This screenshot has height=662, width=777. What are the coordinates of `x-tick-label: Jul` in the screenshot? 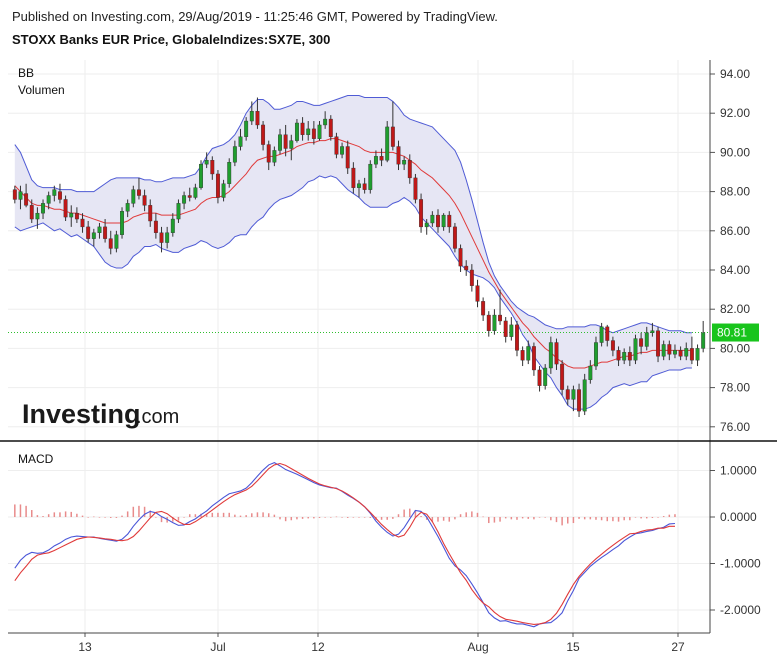 It's located at (217, 647).